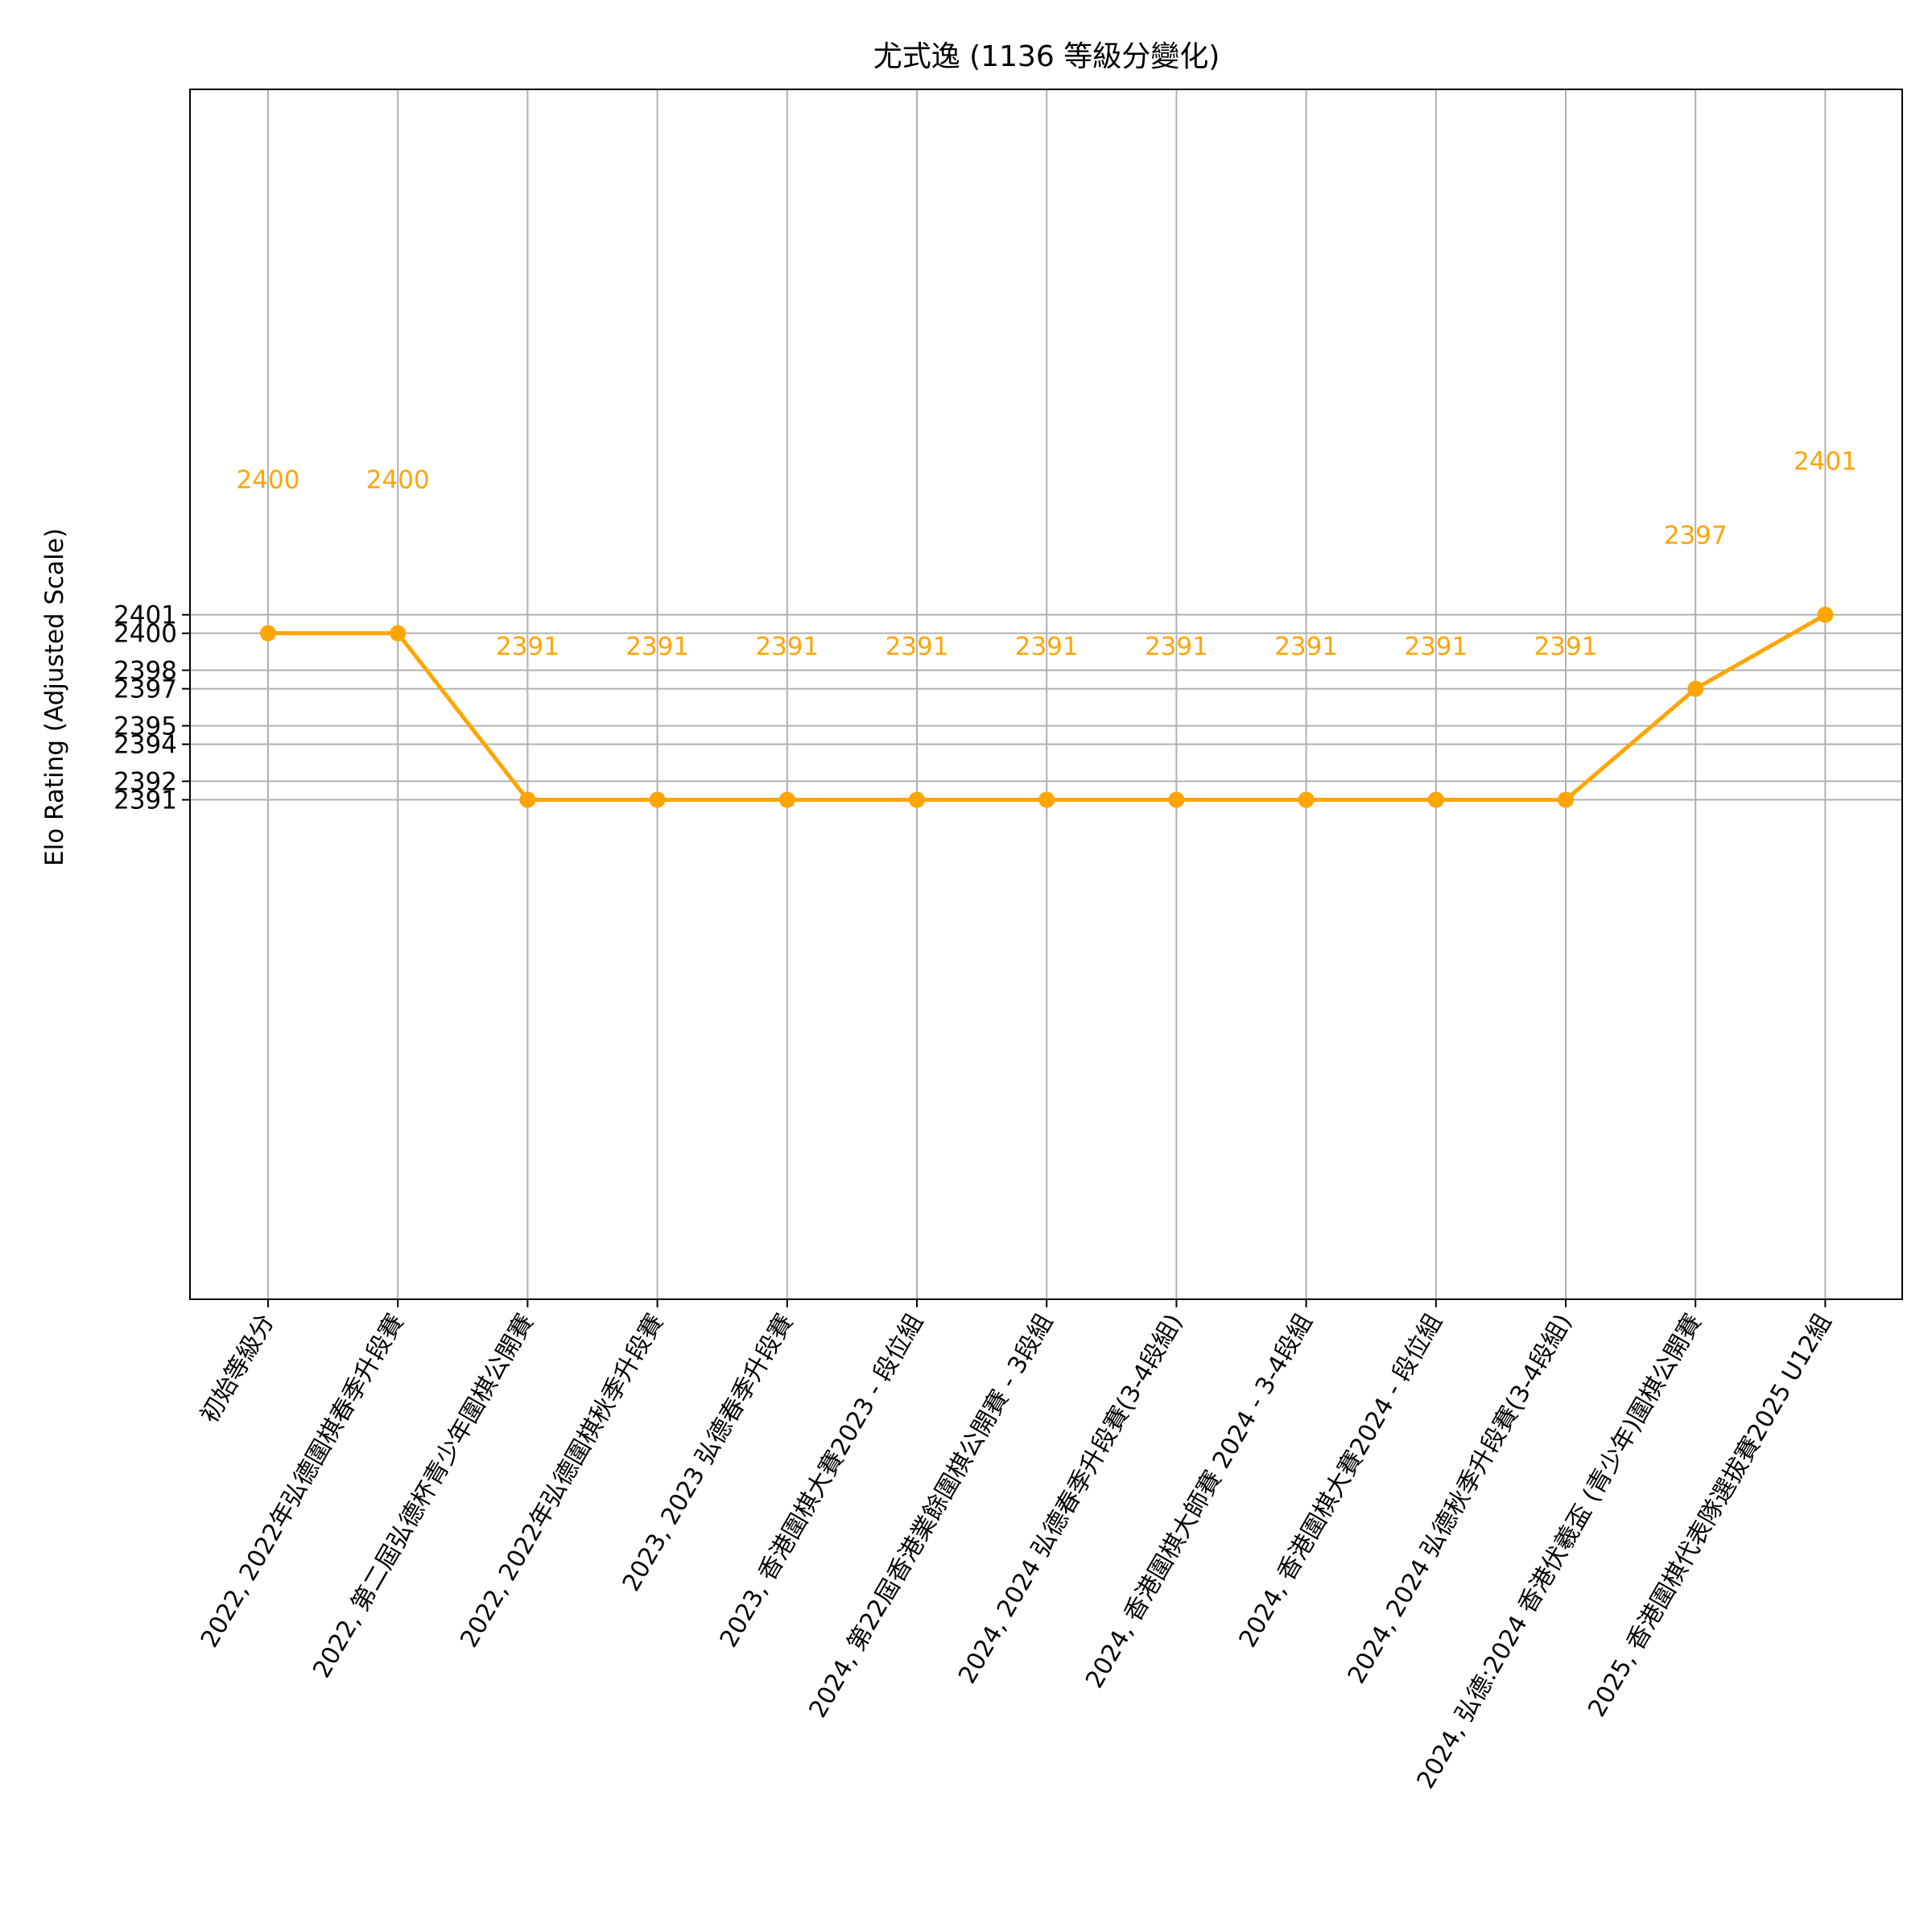  I want to click on chart-title: 尤式逸 (1136 等級分變化), so click(1046, 56).